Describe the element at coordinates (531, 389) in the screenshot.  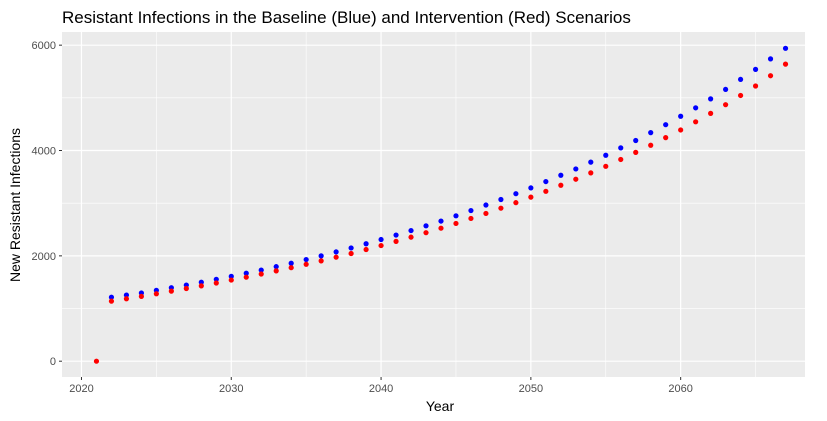
I see `x-tick-label: 2050` at that location.